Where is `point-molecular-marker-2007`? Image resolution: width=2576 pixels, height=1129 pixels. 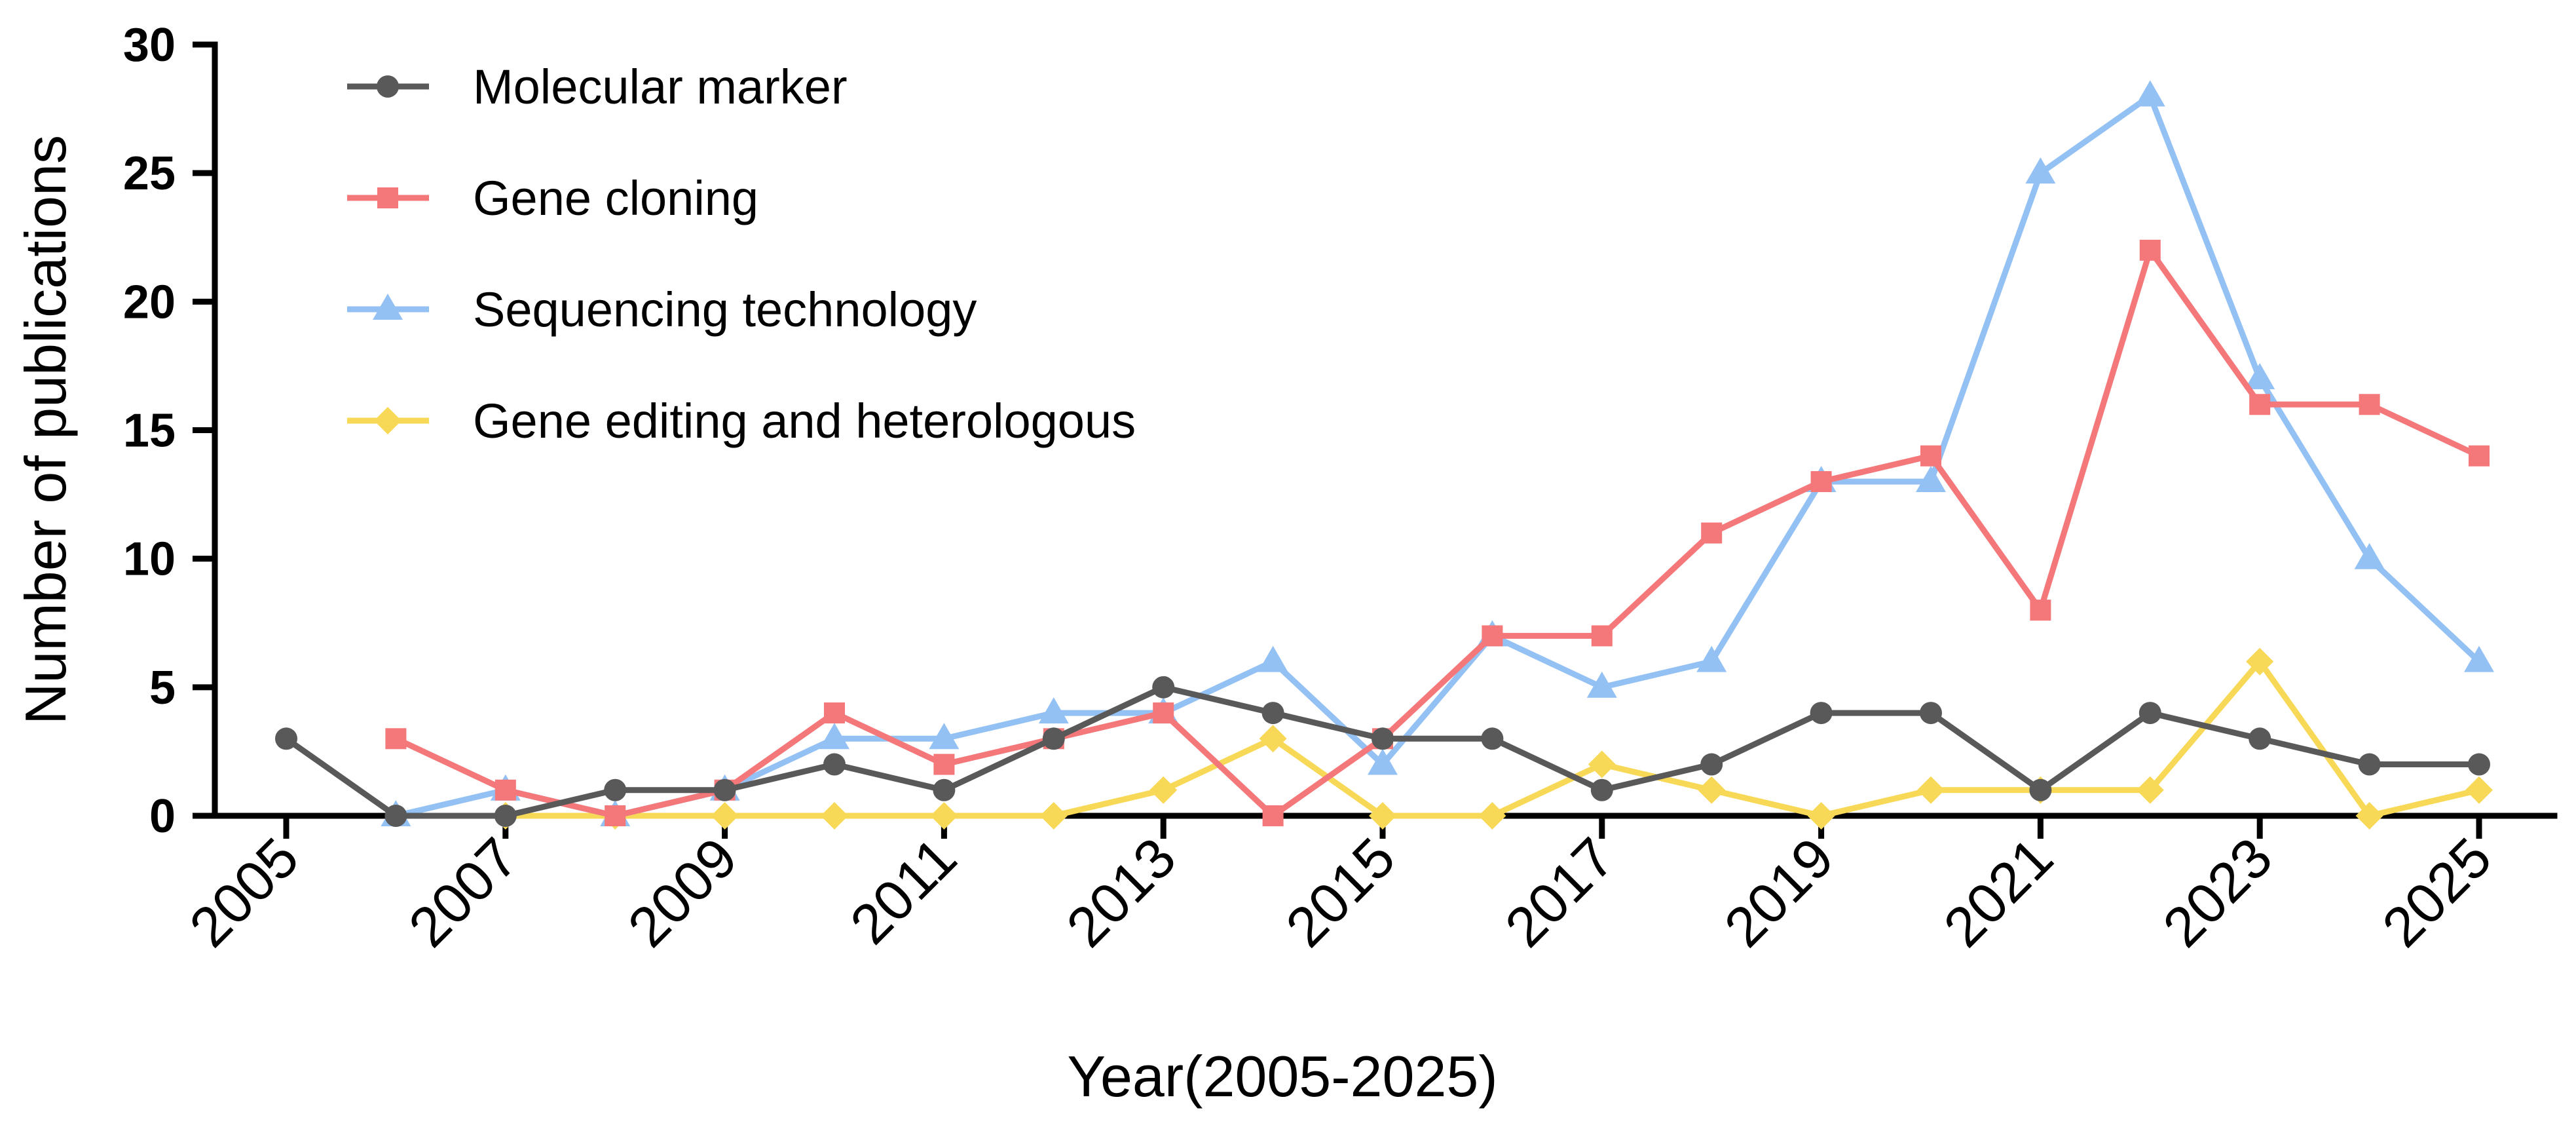 point-molecular-marker-2007 is located at coordinates (505, 816).